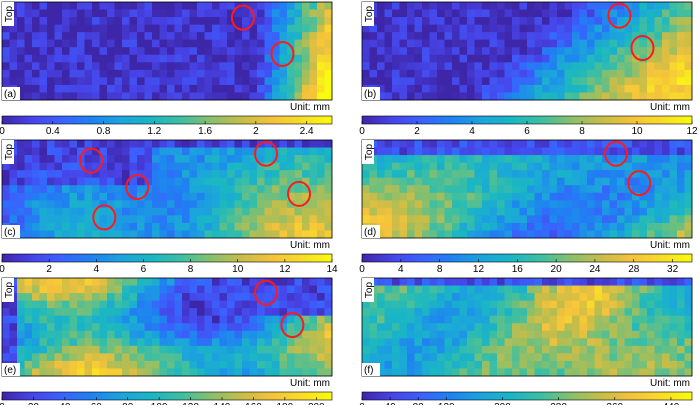 This screenshot has height=410, width=700. Describe the element at coordinates (332, 269) in the screenshot. I see `colorbar-tick-label: 14` at that location.